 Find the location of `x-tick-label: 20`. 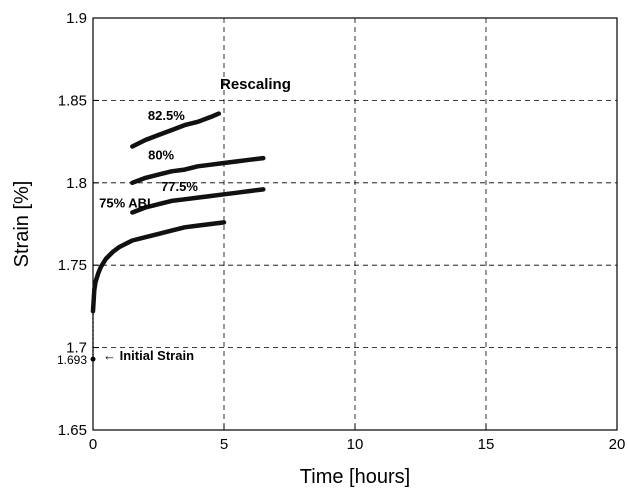

x-tick-label: 20 is located at coordinates (617, 444).